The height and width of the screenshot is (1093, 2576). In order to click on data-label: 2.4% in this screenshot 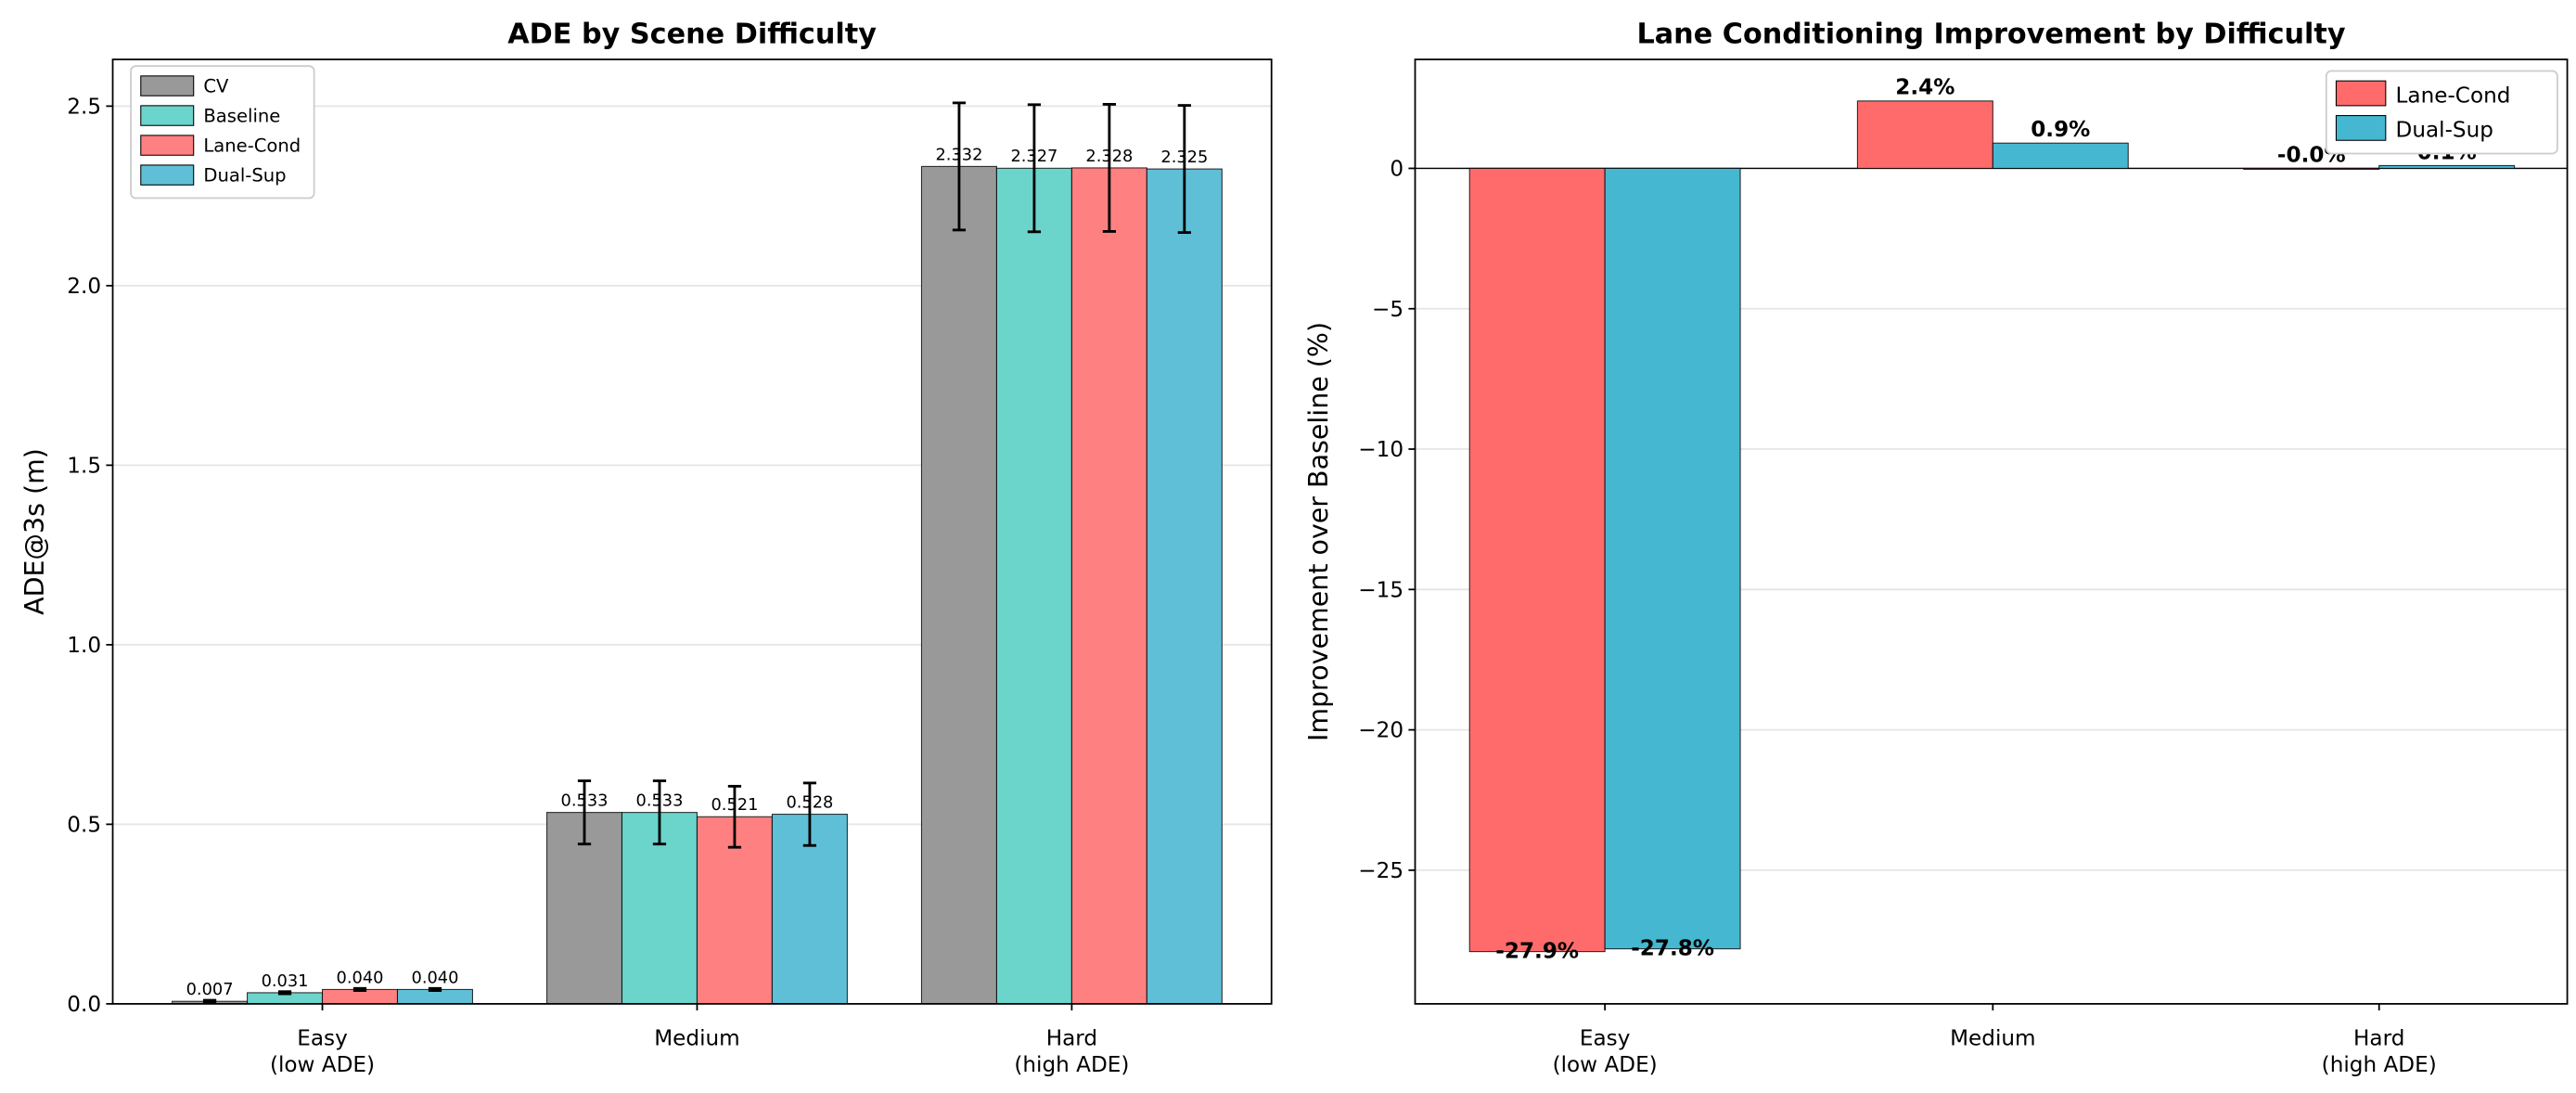, I will do `click(1924, 88)`.